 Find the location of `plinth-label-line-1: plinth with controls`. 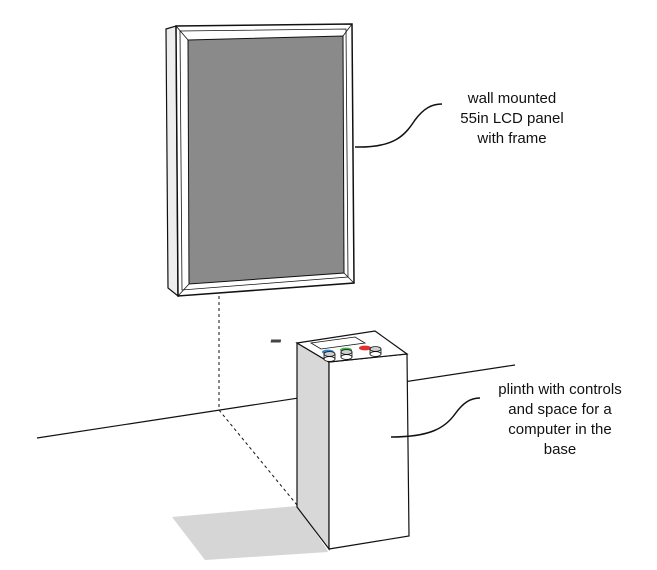

plinth-label-line-1: plinth with controls is located at coordinates (560, 389).